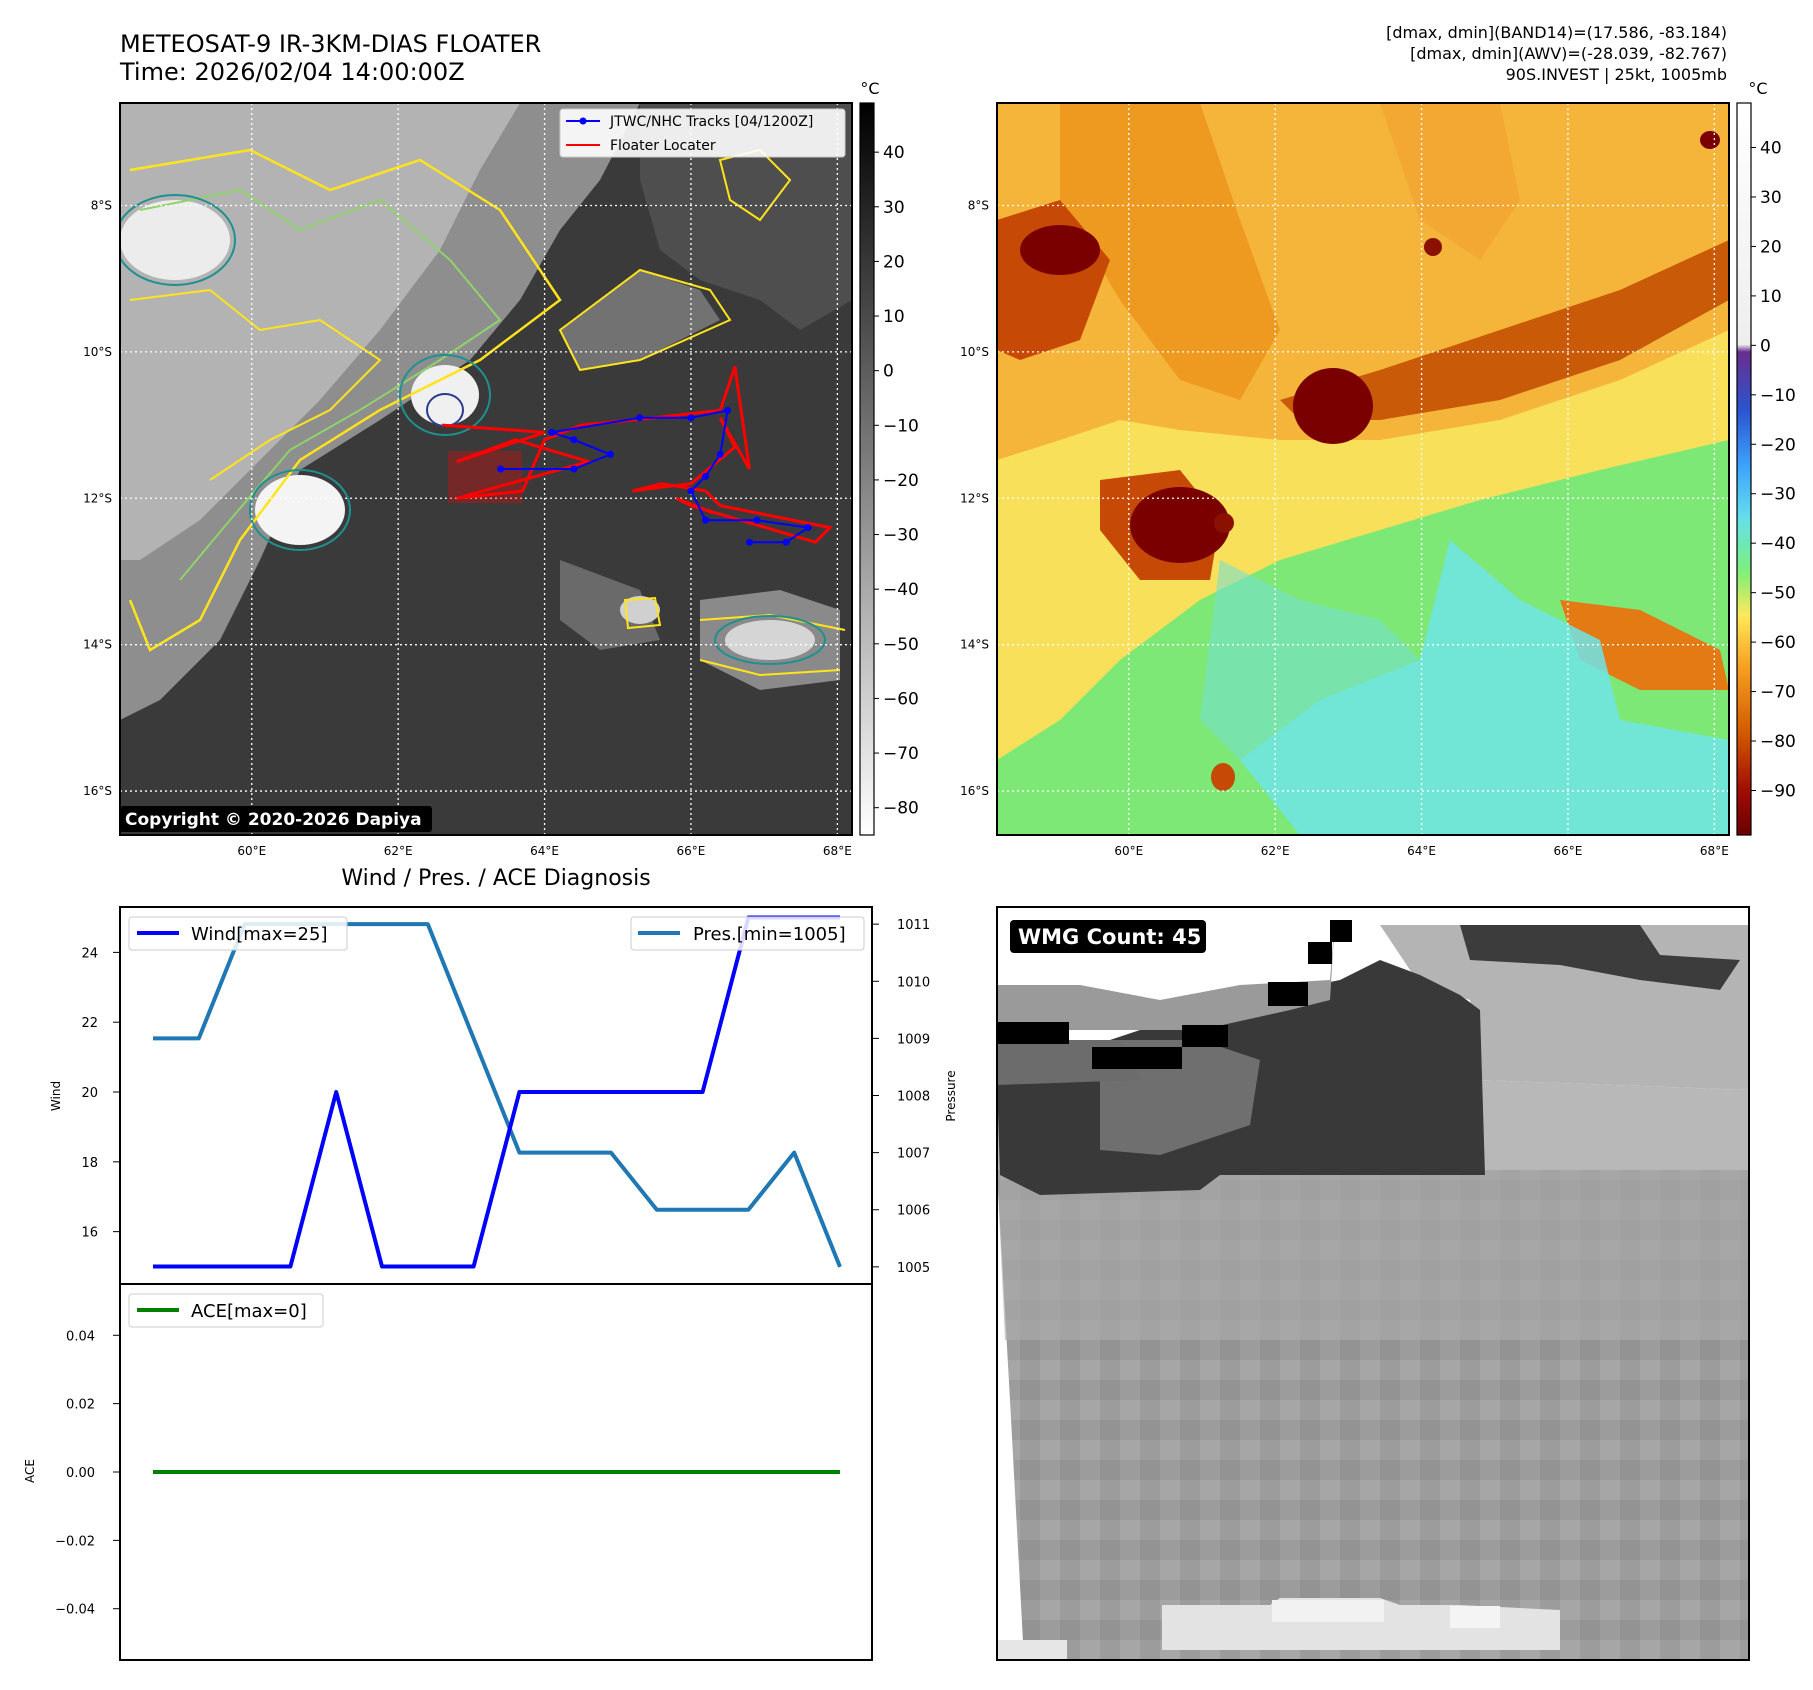 Image resolution: width=1813 pixels, height=1690 pixels. Describe the element at coordinates (101, 205) in the screenshot. I see `ir-lat-label: 8°S` at that location.